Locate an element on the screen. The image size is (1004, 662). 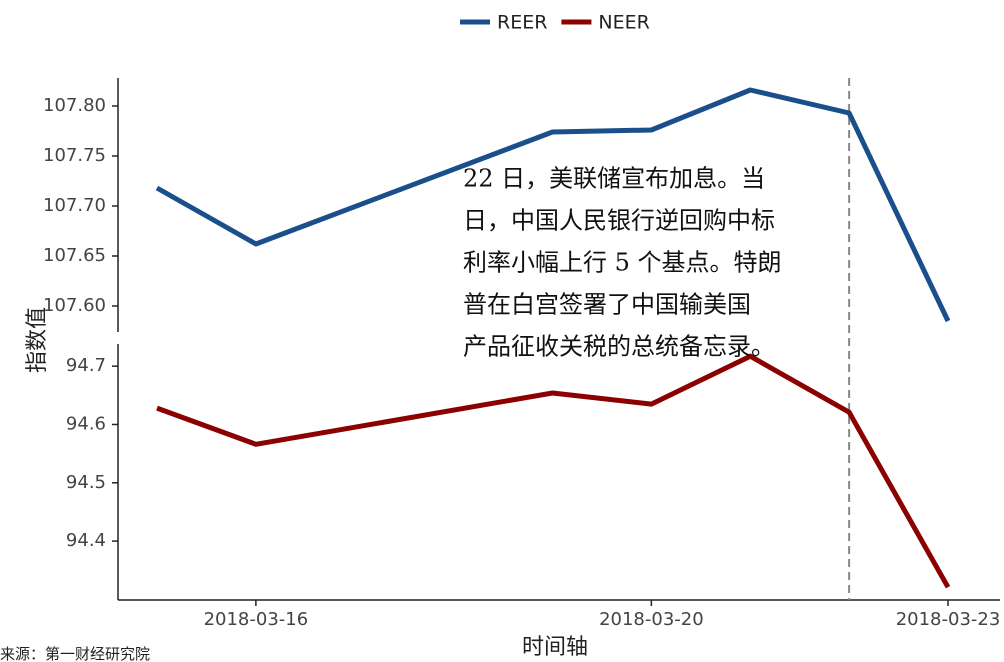
y-tick-label: 107.70 is located at coordinates (74, 205).